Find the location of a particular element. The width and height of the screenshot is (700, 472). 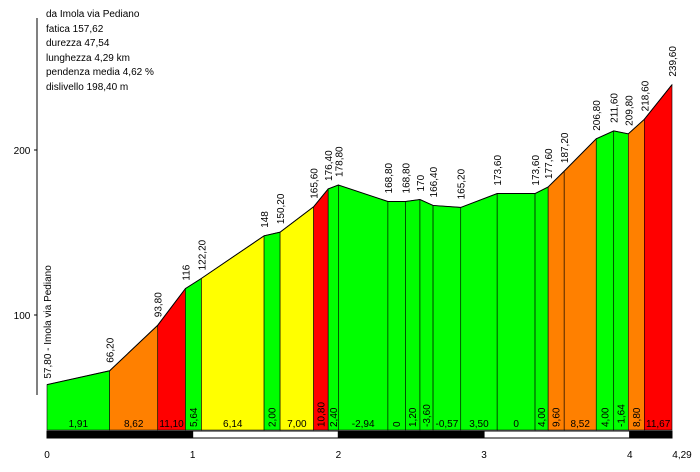

route-hardness: durezza 47,54 is located at coordinates (78, 44).